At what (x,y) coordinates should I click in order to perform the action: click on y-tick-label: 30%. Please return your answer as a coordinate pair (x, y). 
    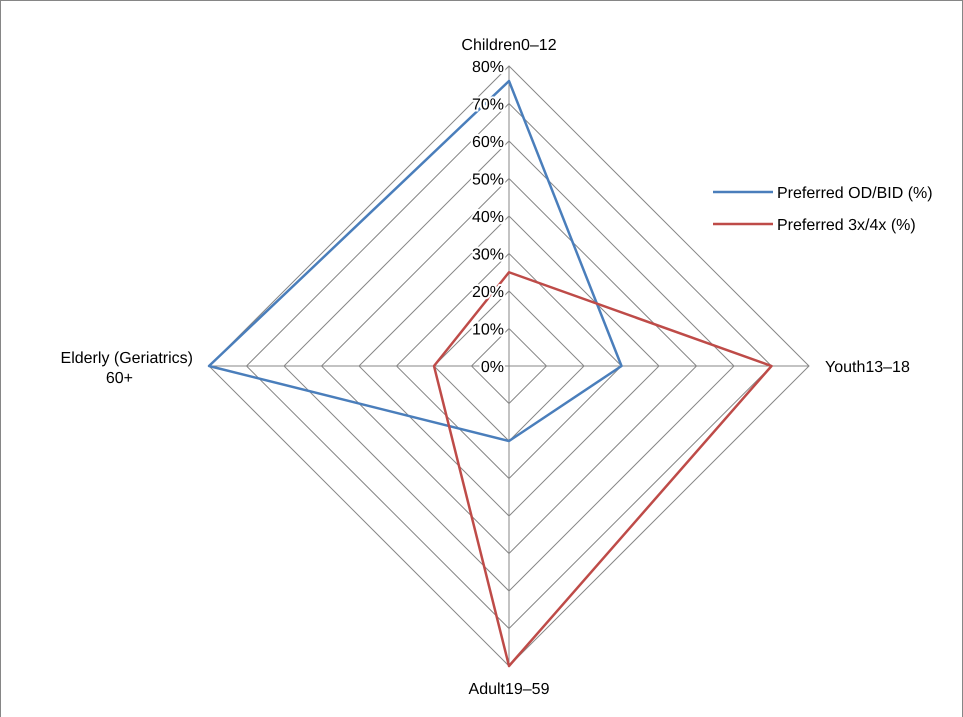
    Looking at the image, I should click on (488, 255).